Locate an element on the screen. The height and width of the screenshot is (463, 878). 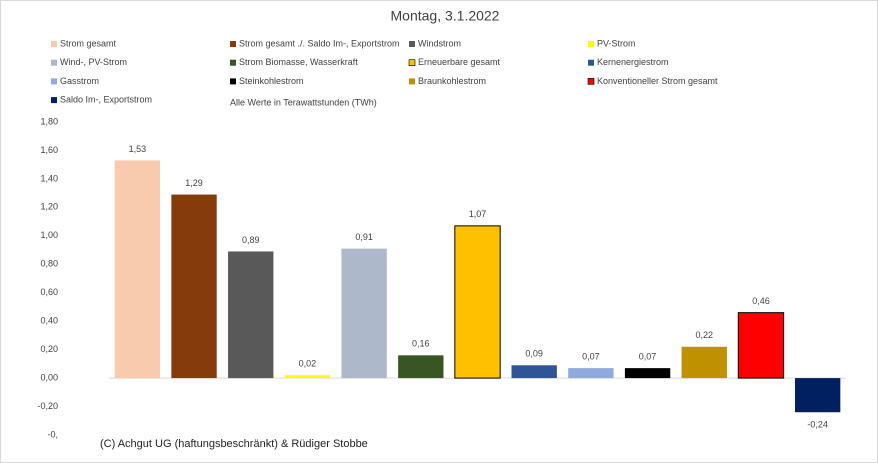
legend-label: Windstrom is located at coordinates (439, 43).